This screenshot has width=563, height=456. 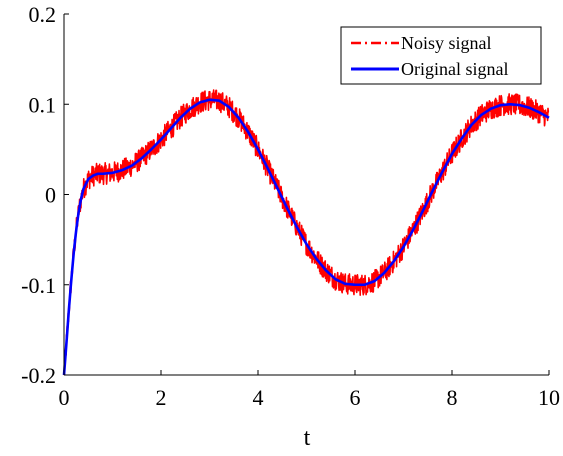 What do you see at coordinates (549, 397) in the screenshot?
I see `x-tick-label: 10` at bounding box center [549, 397].